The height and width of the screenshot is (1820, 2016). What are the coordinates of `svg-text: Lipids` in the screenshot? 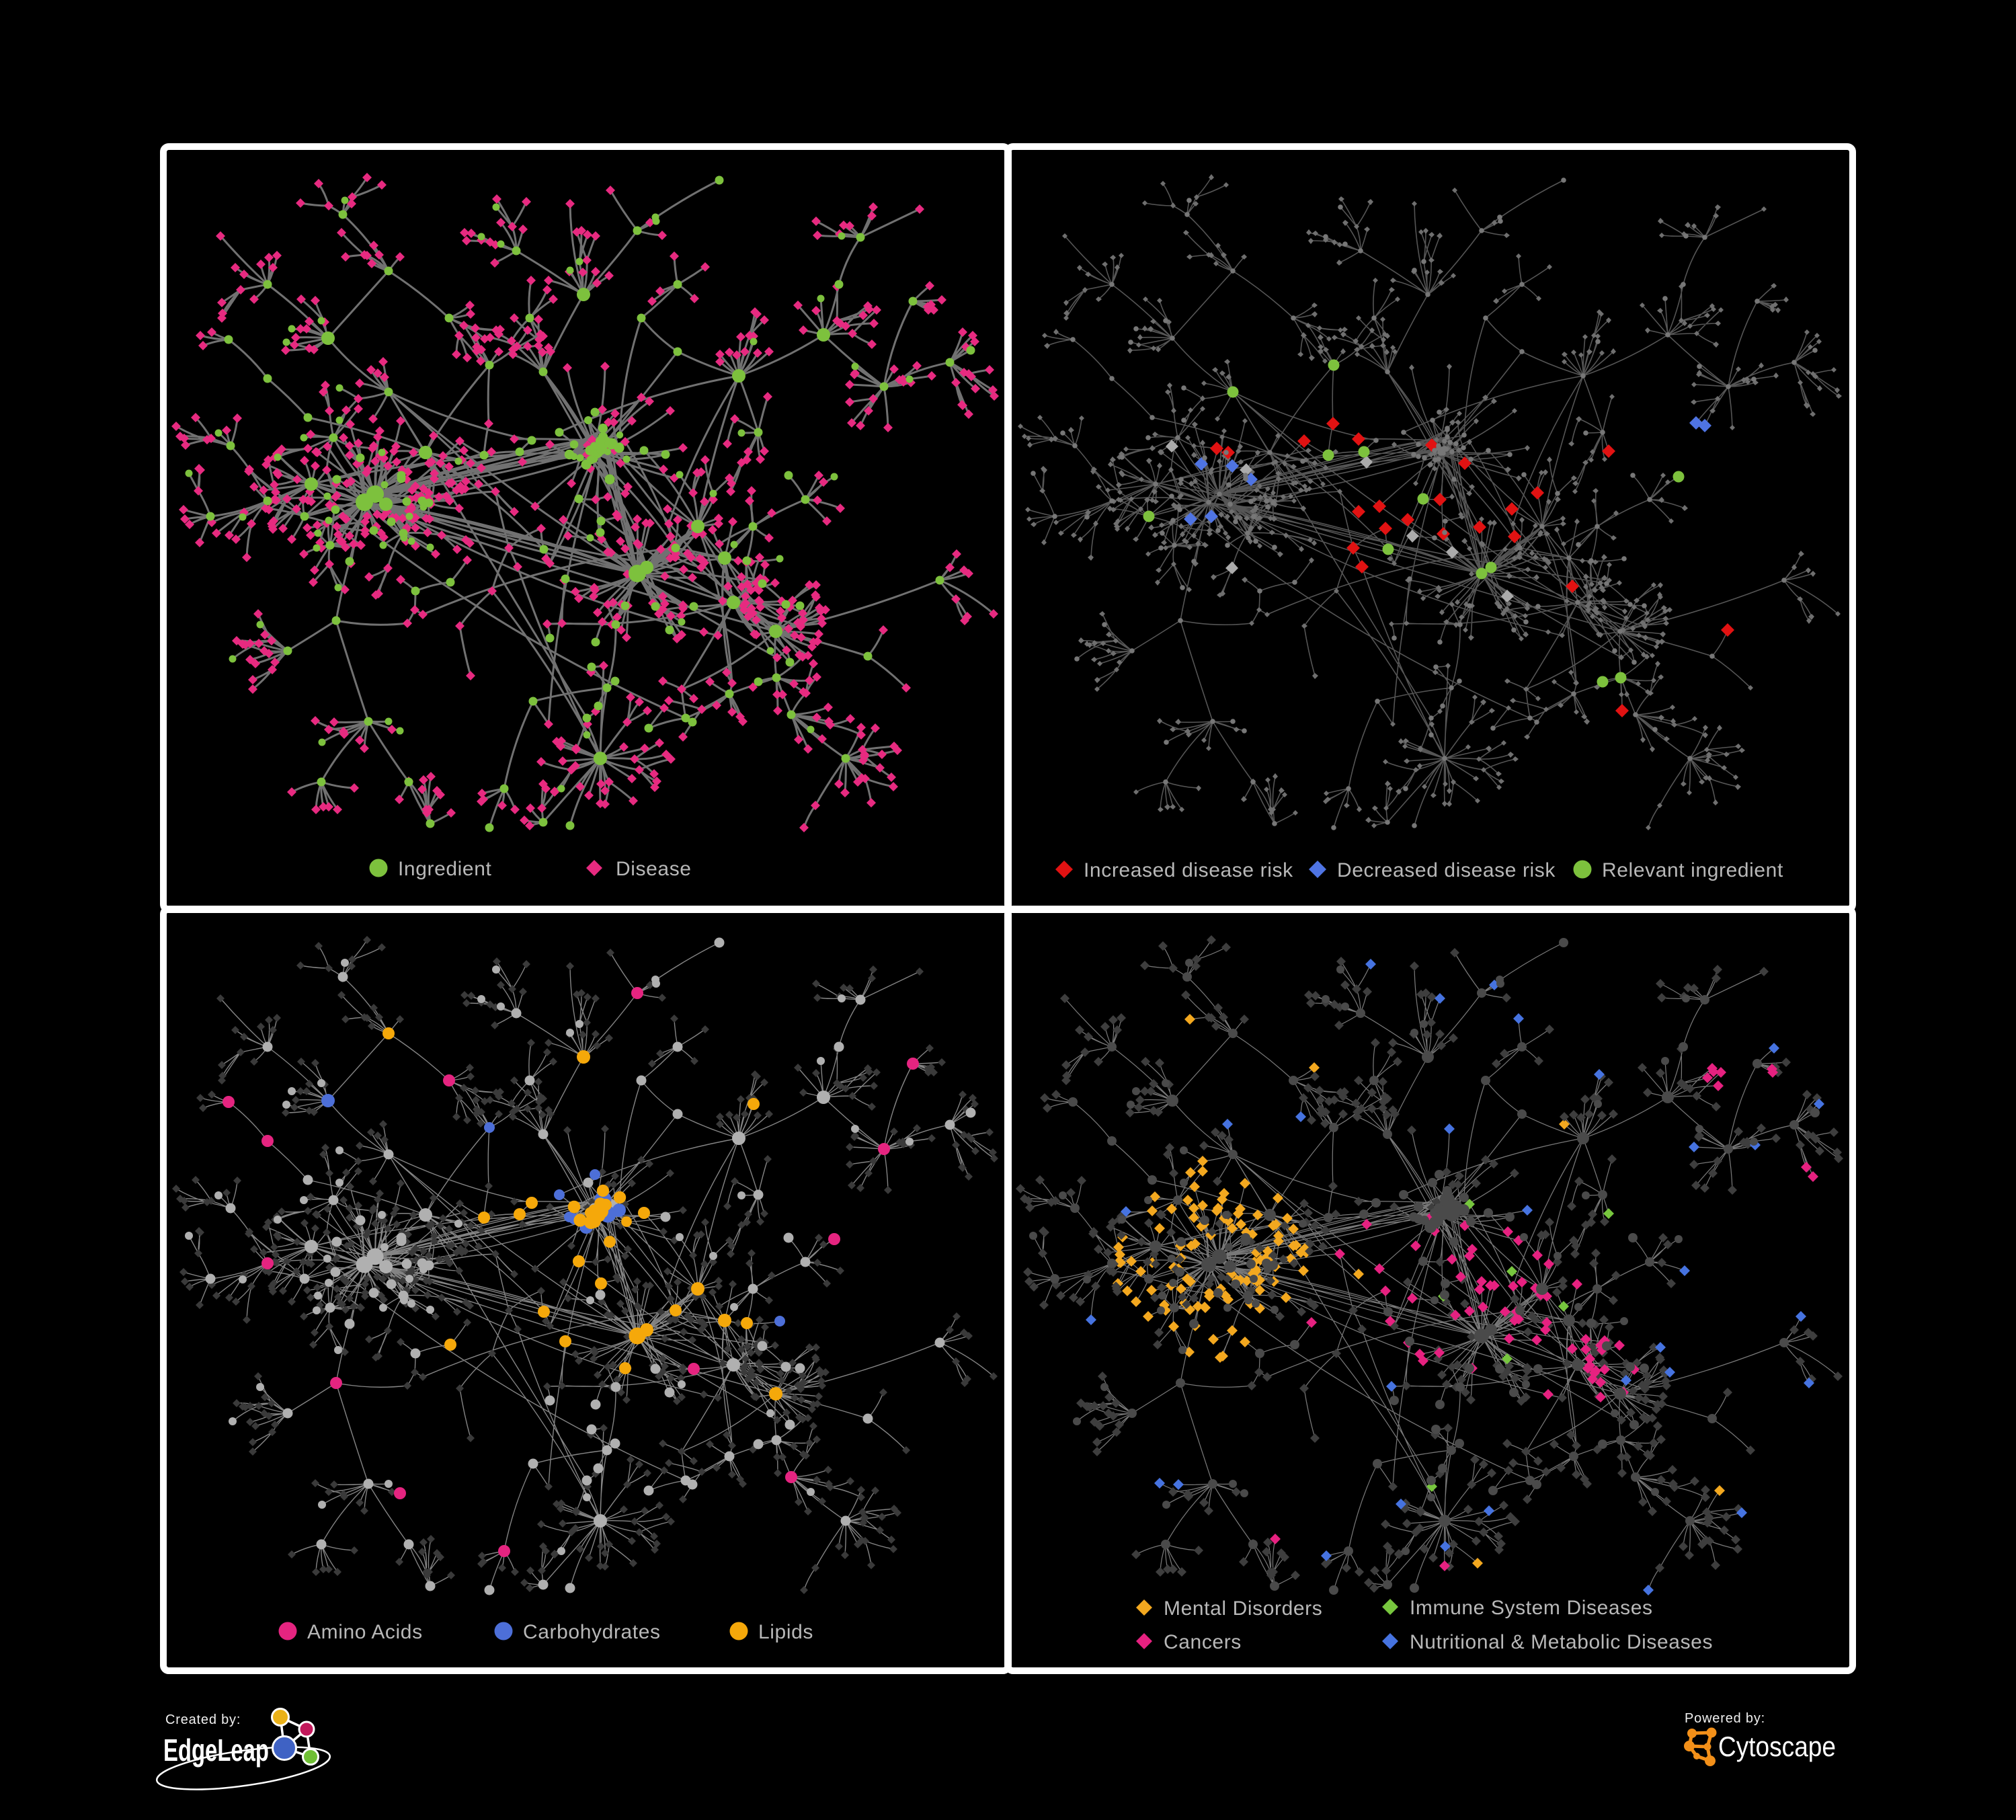 It's located at (785, 1632).